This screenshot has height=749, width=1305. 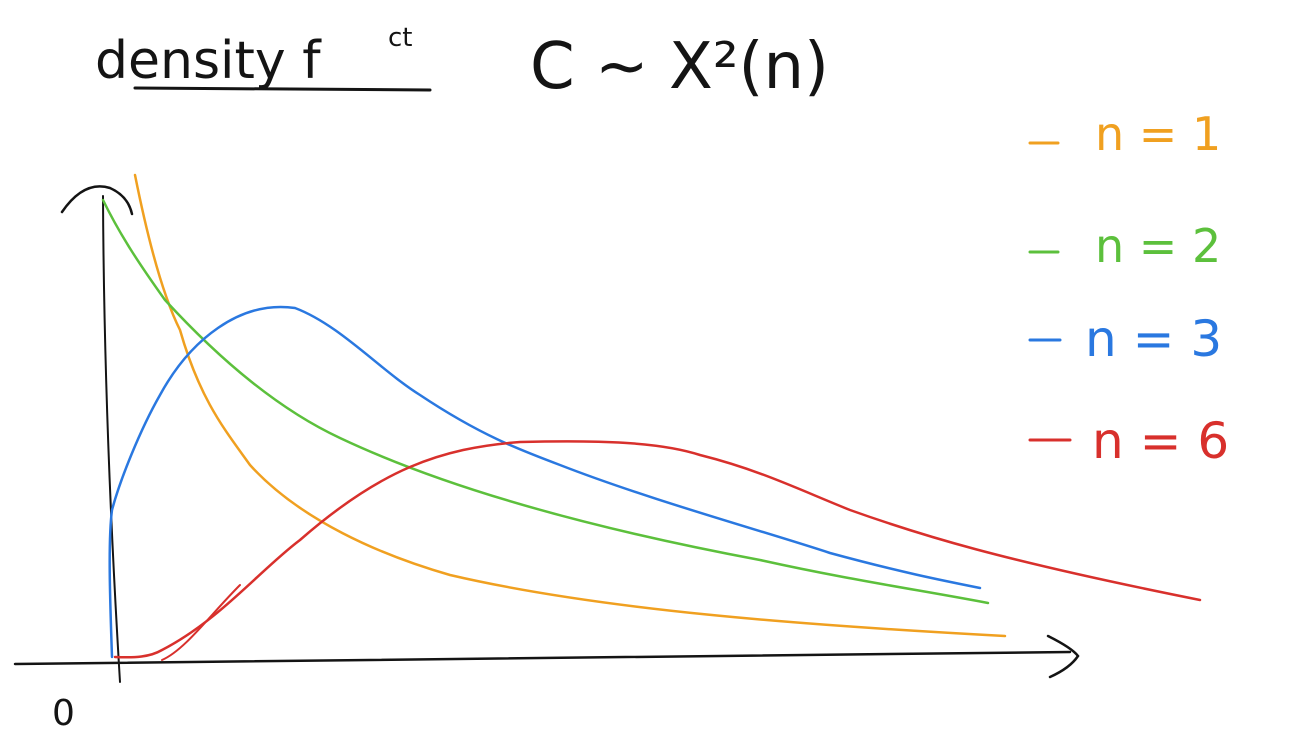 I want to click on legend: n = 1 n = 2 n = 3 n = 6, so click(x=1128, y=288).